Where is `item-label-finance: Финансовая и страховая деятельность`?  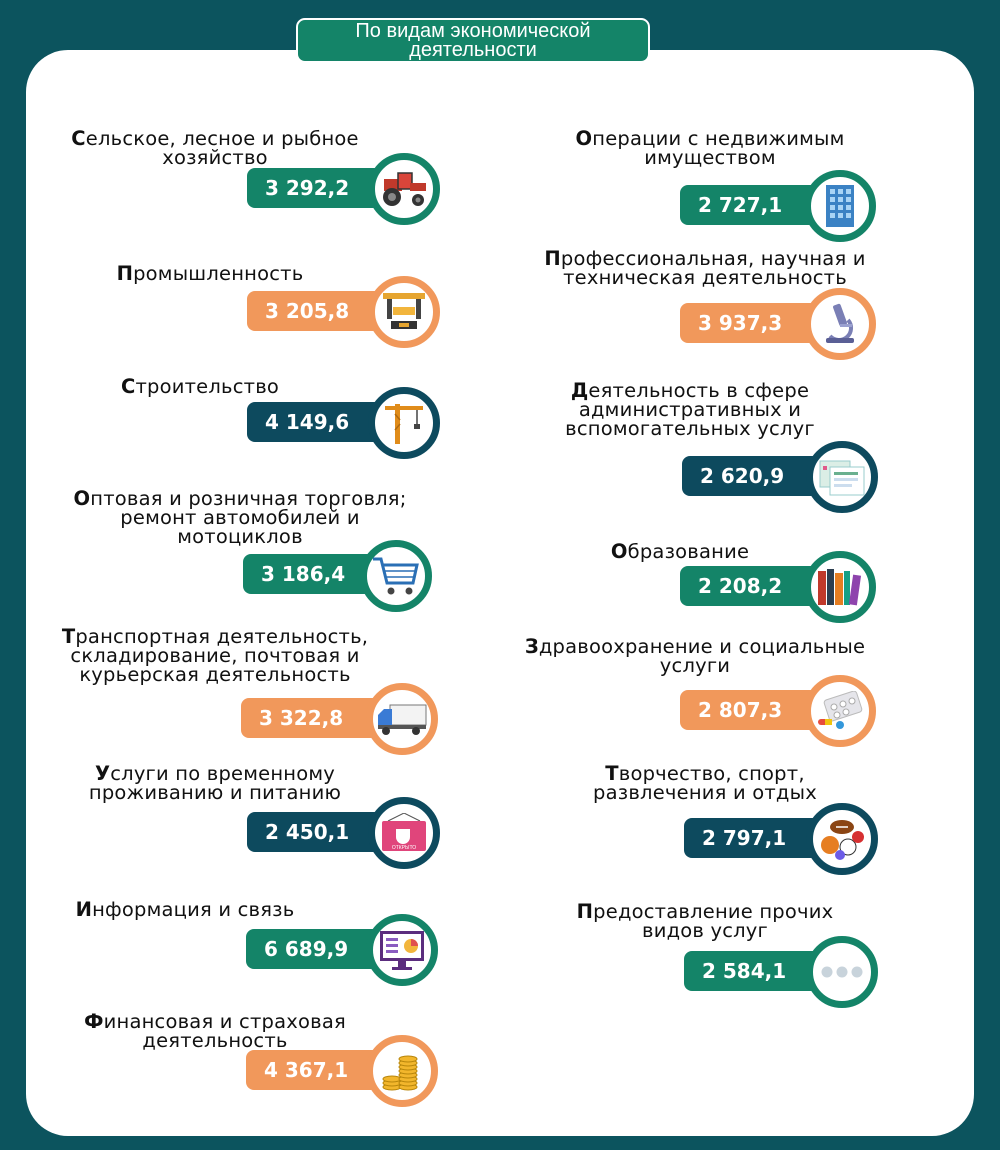
item-label-finance: Финансовая и страховая деятельность is located at coordinates (215, 1031).